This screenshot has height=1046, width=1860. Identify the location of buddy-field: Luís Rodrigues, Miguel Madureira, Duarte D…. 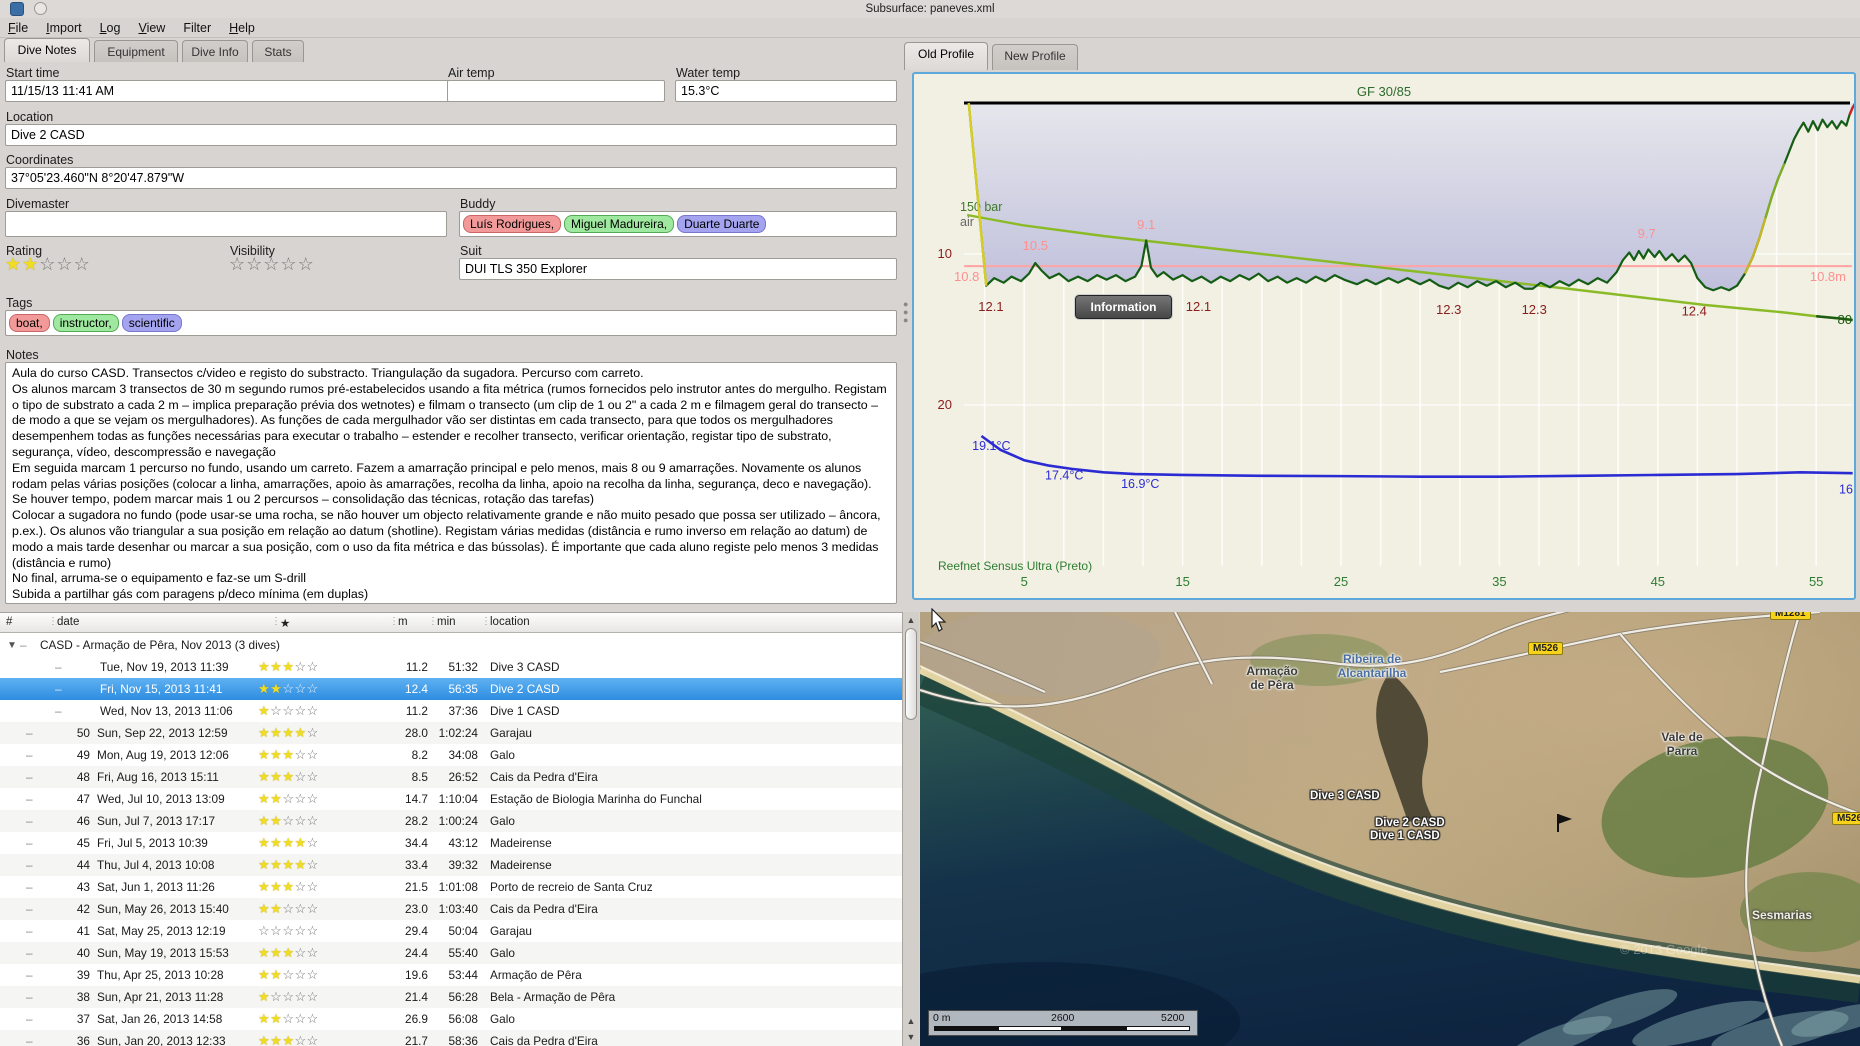
(678, 224).